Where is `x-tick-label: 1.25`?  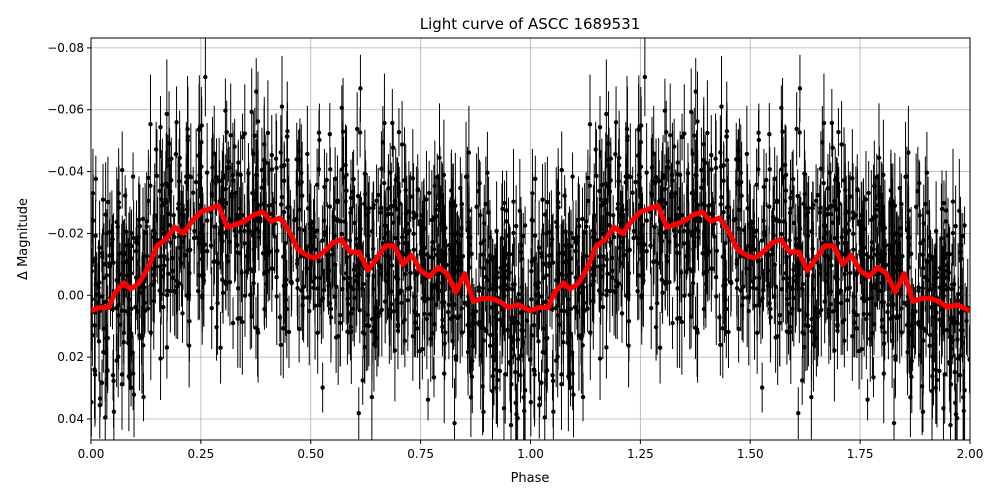
x-tick-label: 1.25 is located at coordinates (640, 454).